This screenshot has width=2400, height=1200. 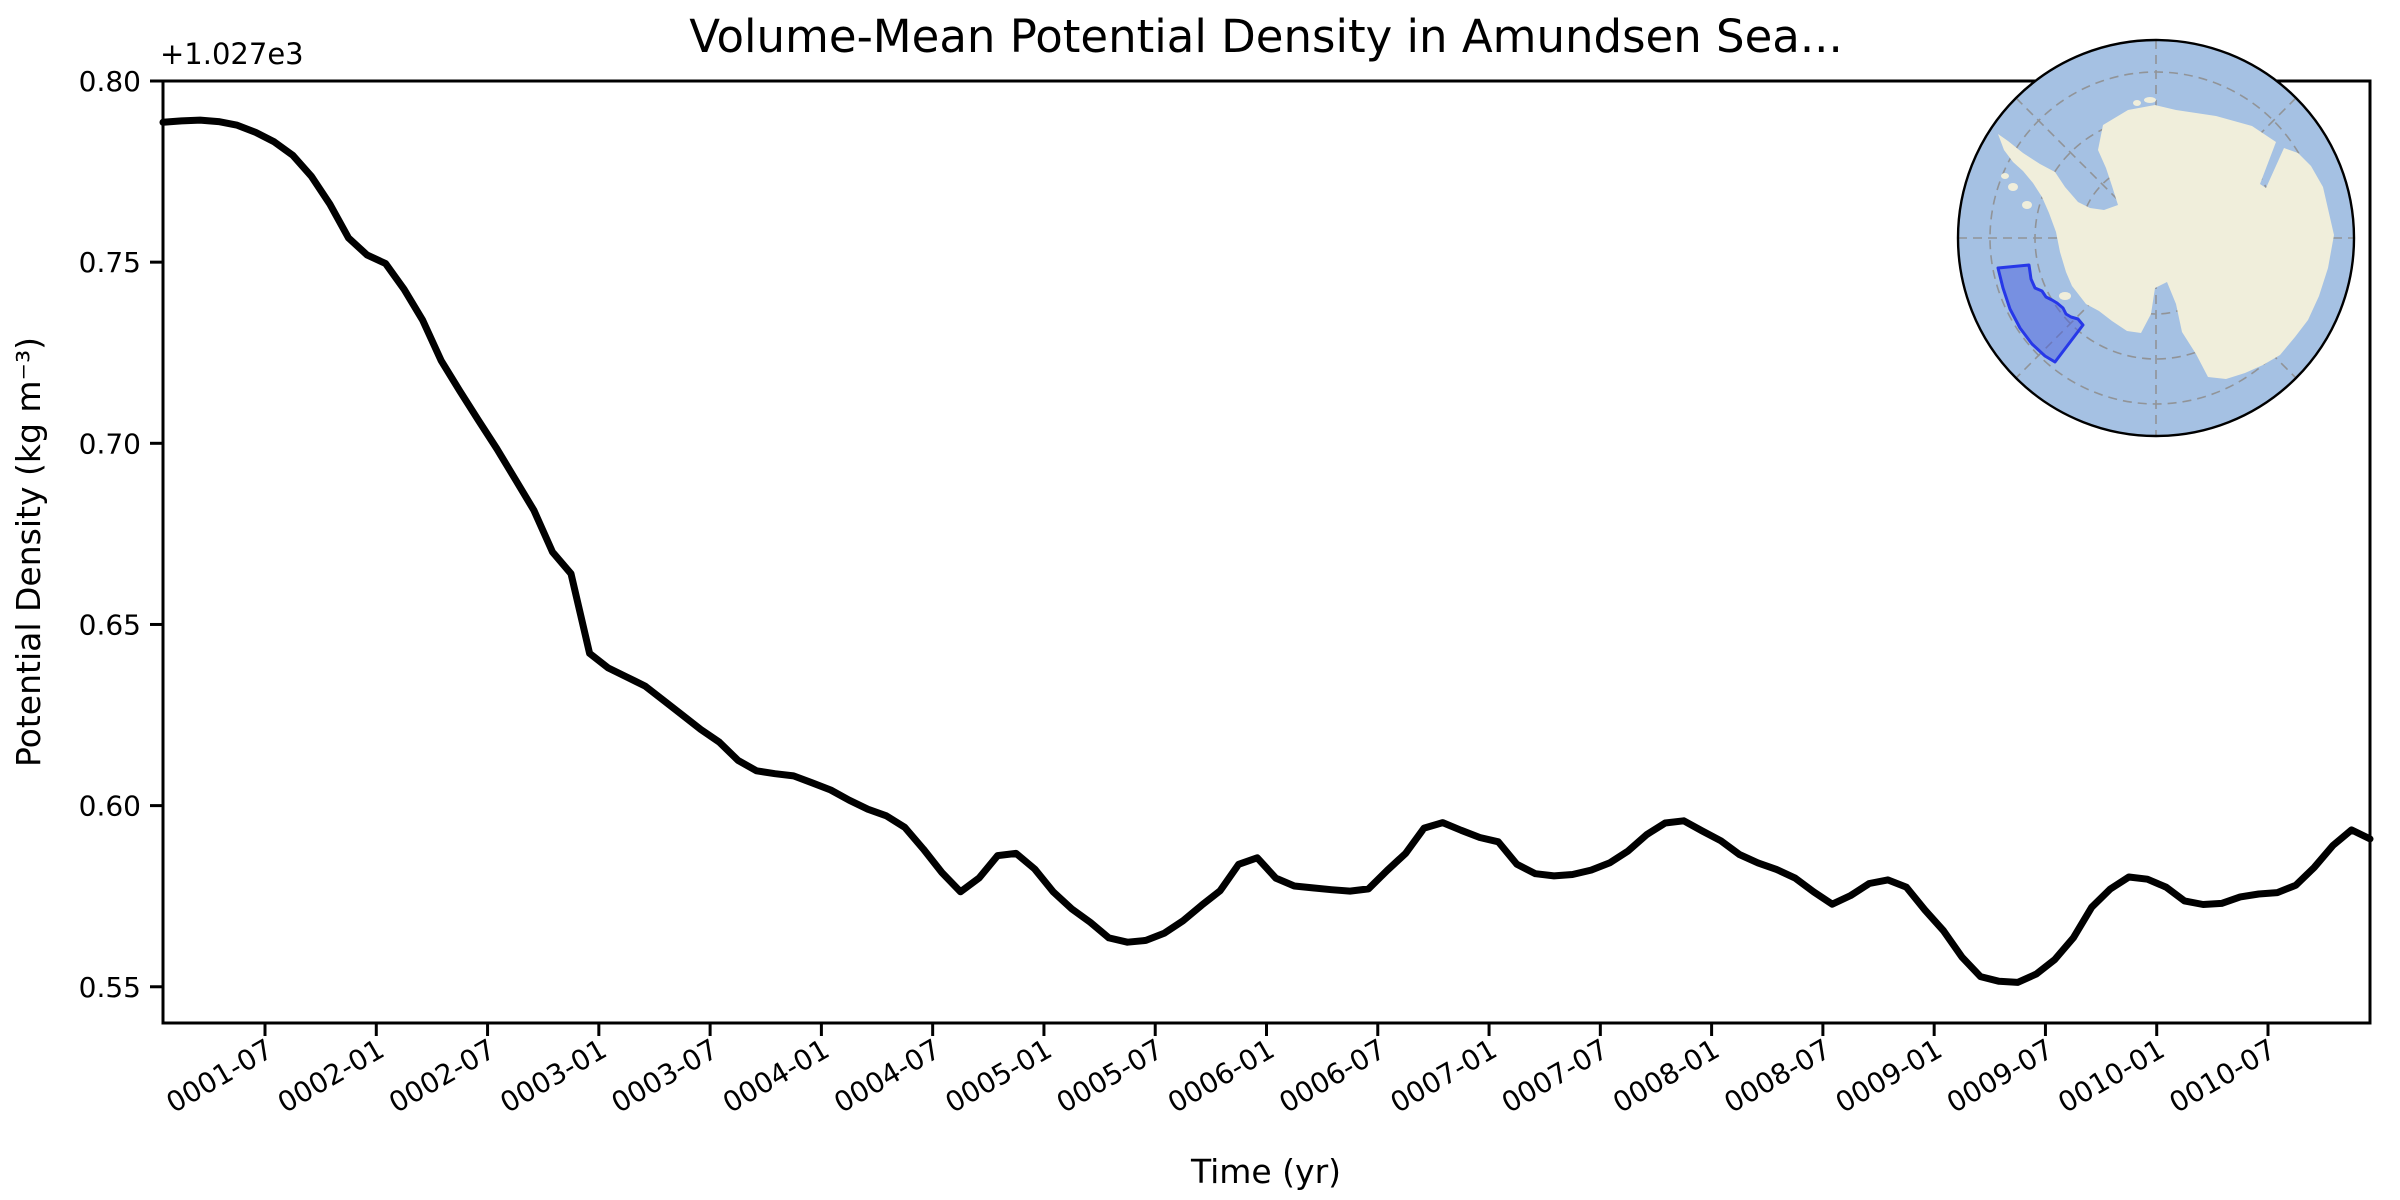 I want to click on map-content, so click(x=2156, y=238).